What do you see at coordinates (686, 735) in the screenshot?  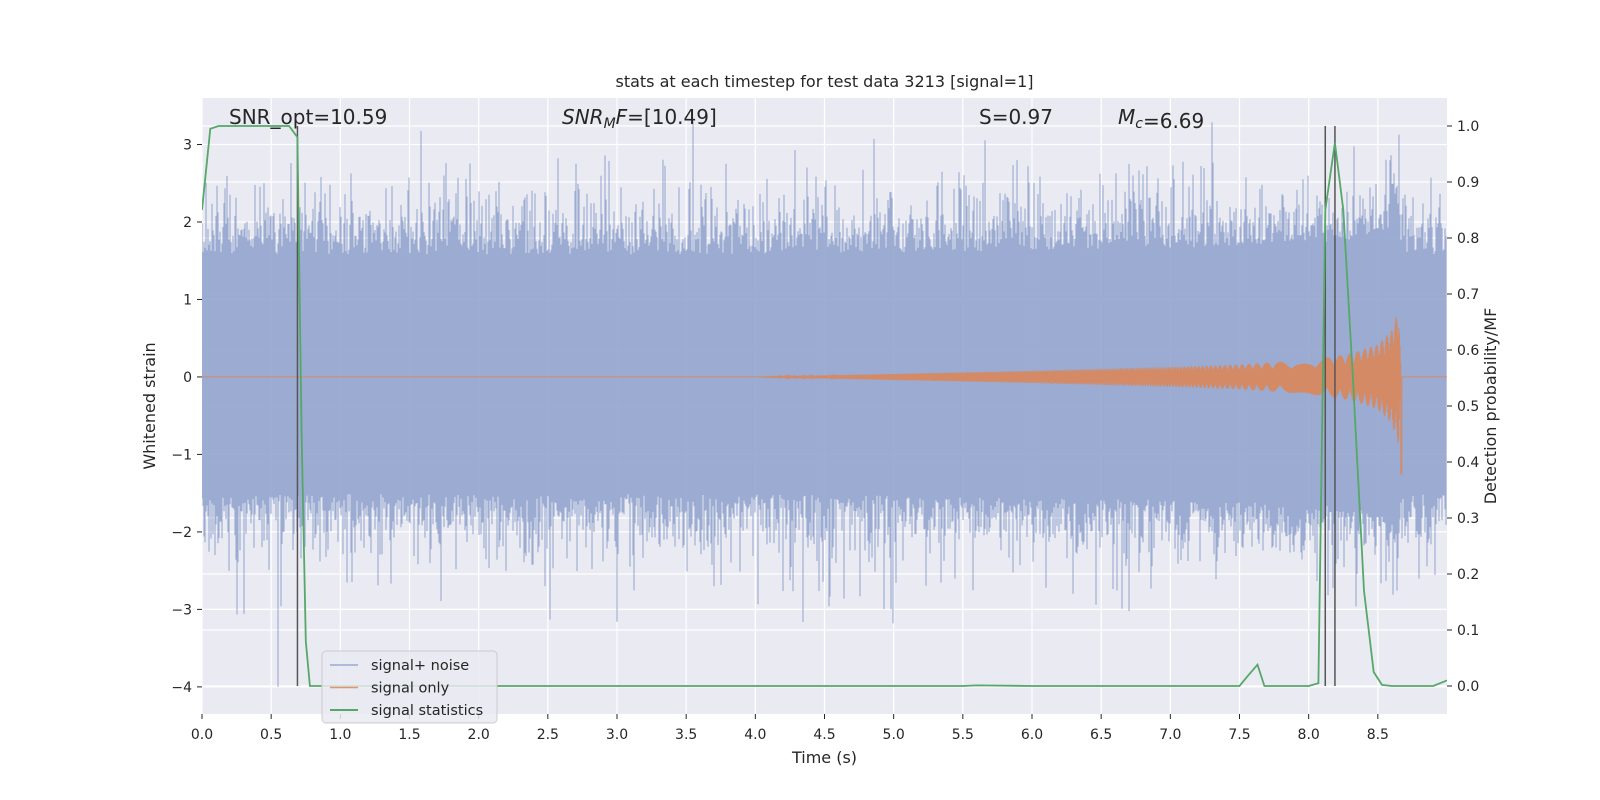 I see `x-tick-label: 3.5` at bounding box center [686, 735].